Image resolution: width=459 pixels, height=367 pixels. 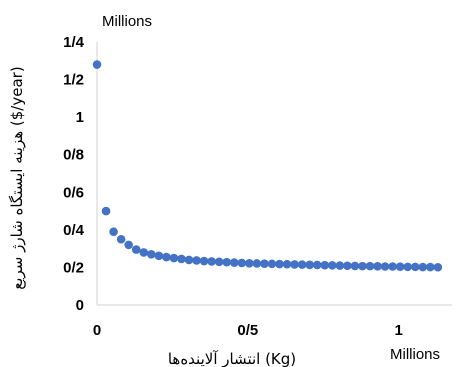 What do you see at coordinates (74, 42) in the screenshot?
I see `y-tick-label: 1/4` at bounding box center [74, 42].